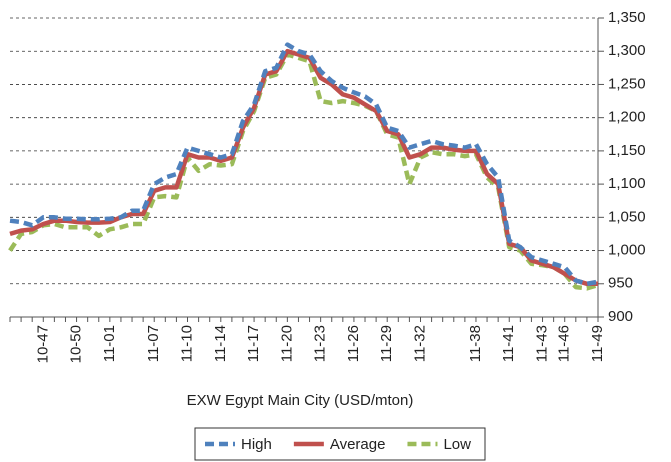 This screenshot has width=671, height=462. Describe the element at coordinates (627, 117) in the screenshot. I see `y-tick-label: 1,200` at that location.